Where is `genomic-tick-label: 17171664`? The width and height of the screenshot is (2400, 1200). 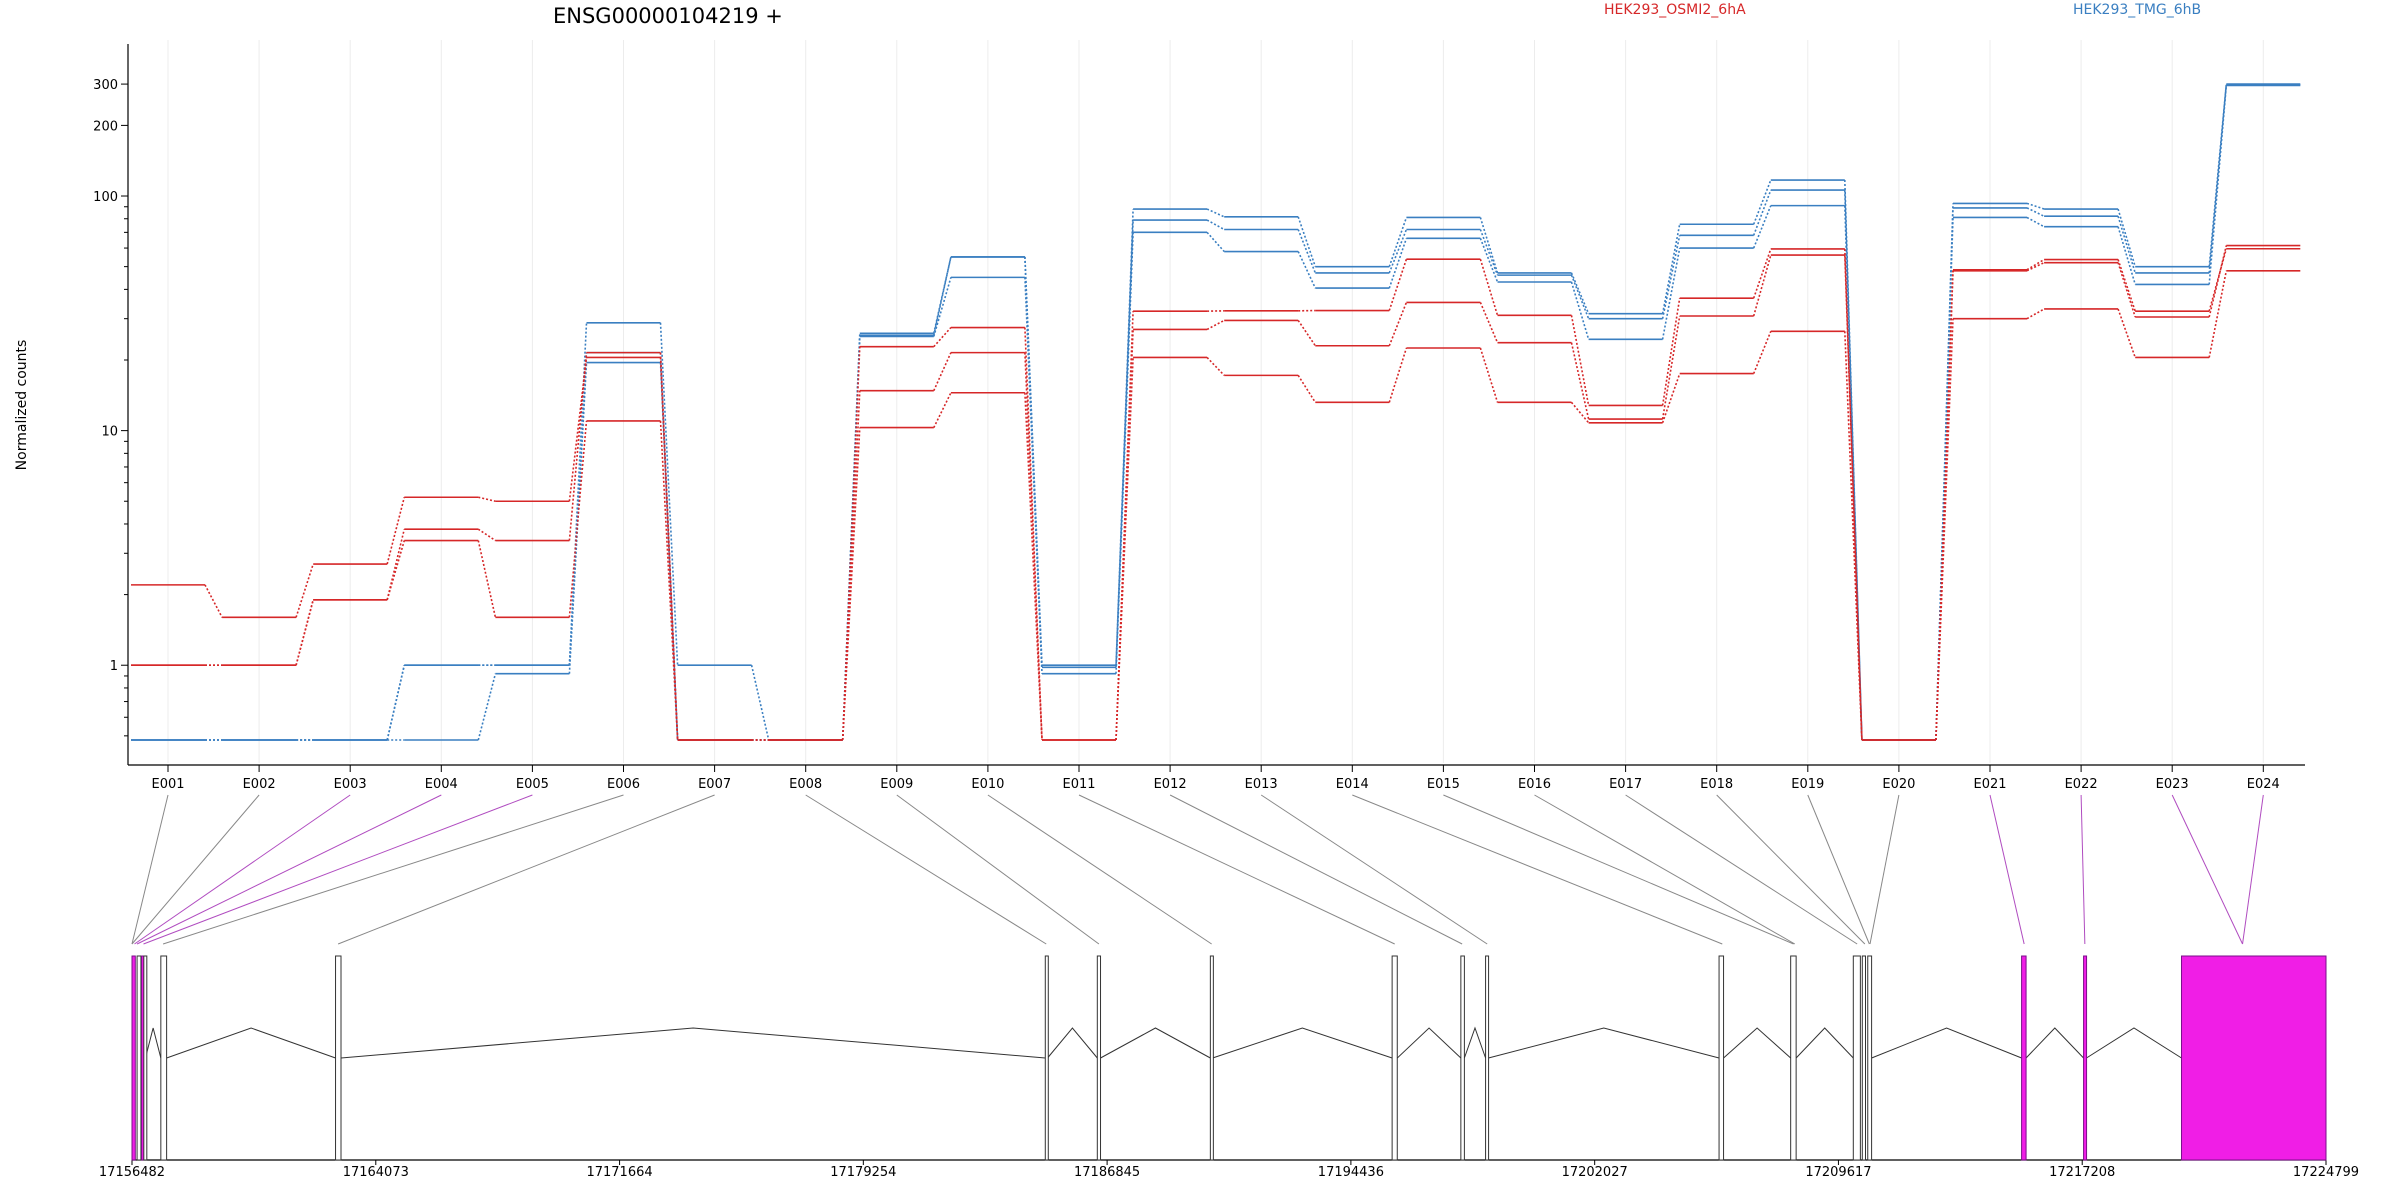
genomic-tick-label: 17171664 is located at coordinates (619, 1172).